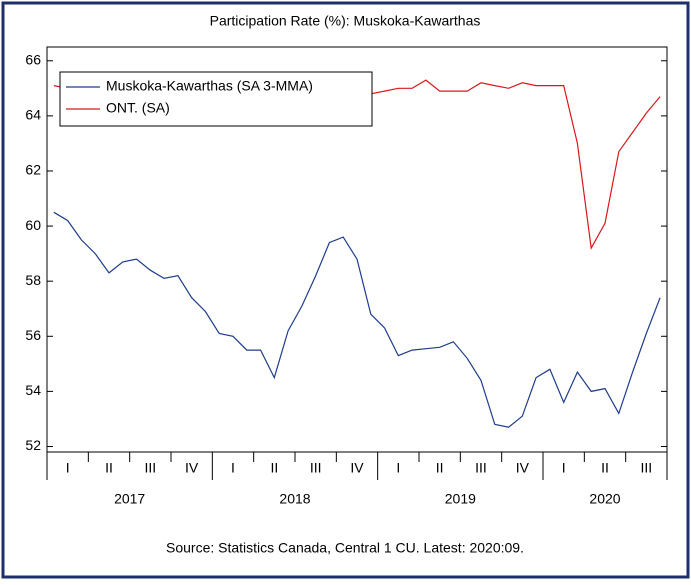 This screenshot has height=585, width=691. Describe the element at coordinates (209, 86) in the screenshot. I see `legend-label: Muskoka-Kawarthas (SA 3-MMA)` at that location.